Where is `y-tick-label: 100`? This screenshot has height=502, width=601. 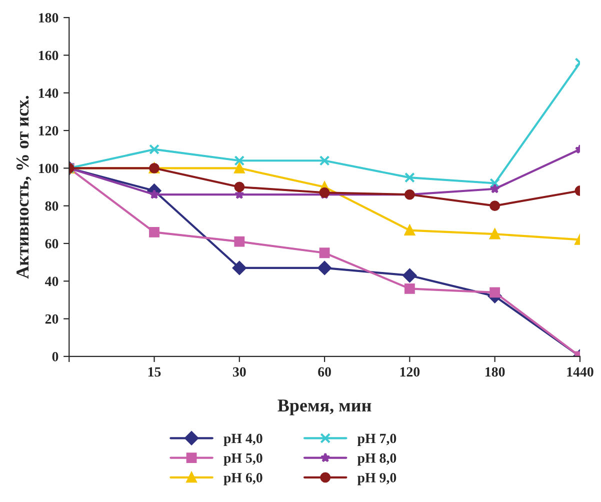 y-tick-label: 100 is located at coordinates (48, 169).